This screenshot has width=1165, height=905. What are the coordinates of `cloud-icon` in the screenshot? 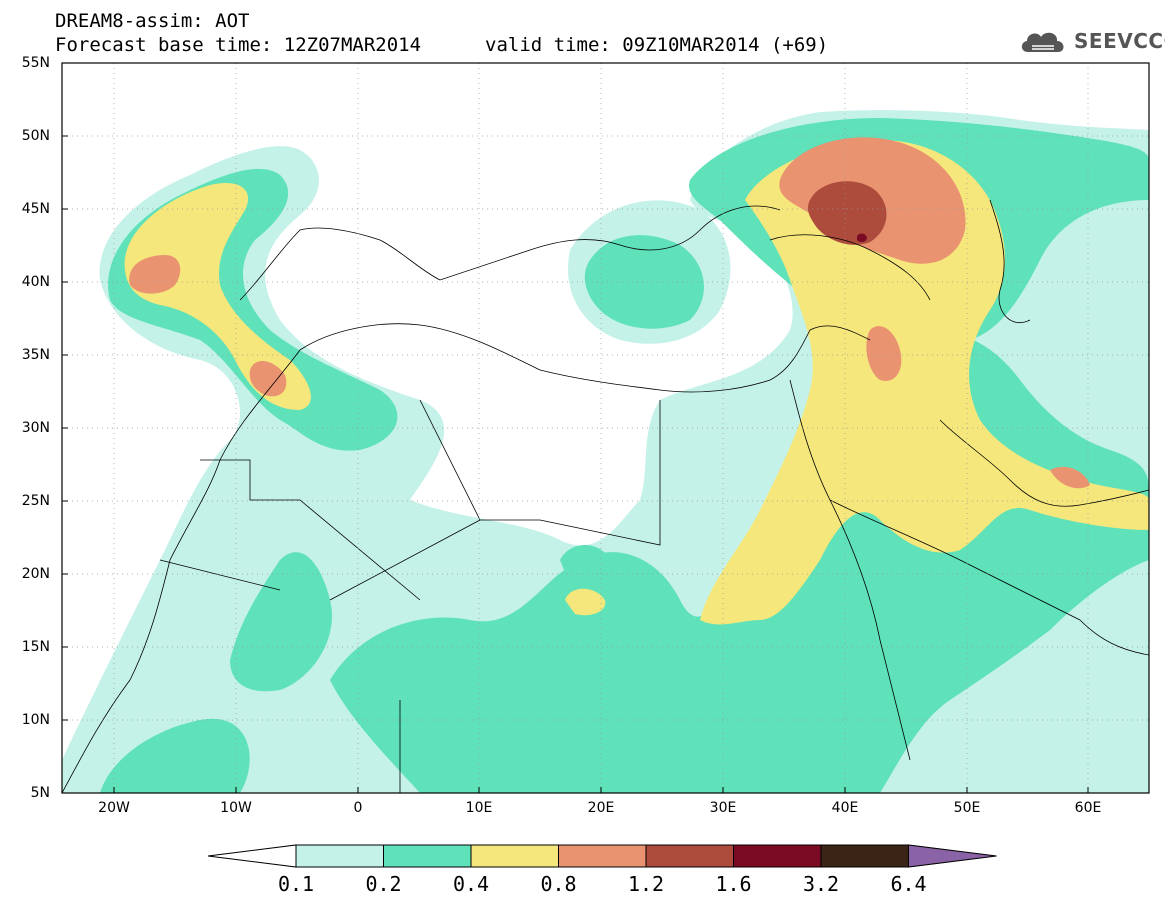 It's located at (1042, 42).